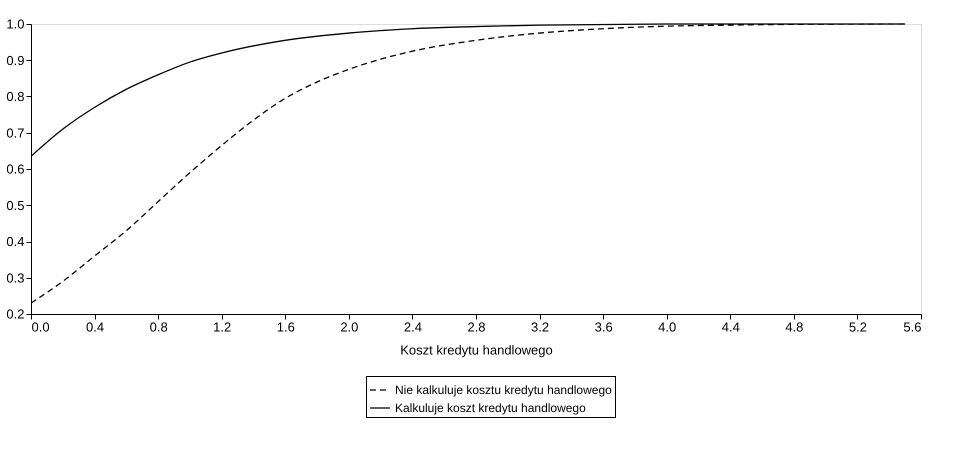  What do you see at coordinates (476, 350) in the screenshot?
I see `x-axis-title: Koszt kredytu handlowego` at bounding box center [476, 350].